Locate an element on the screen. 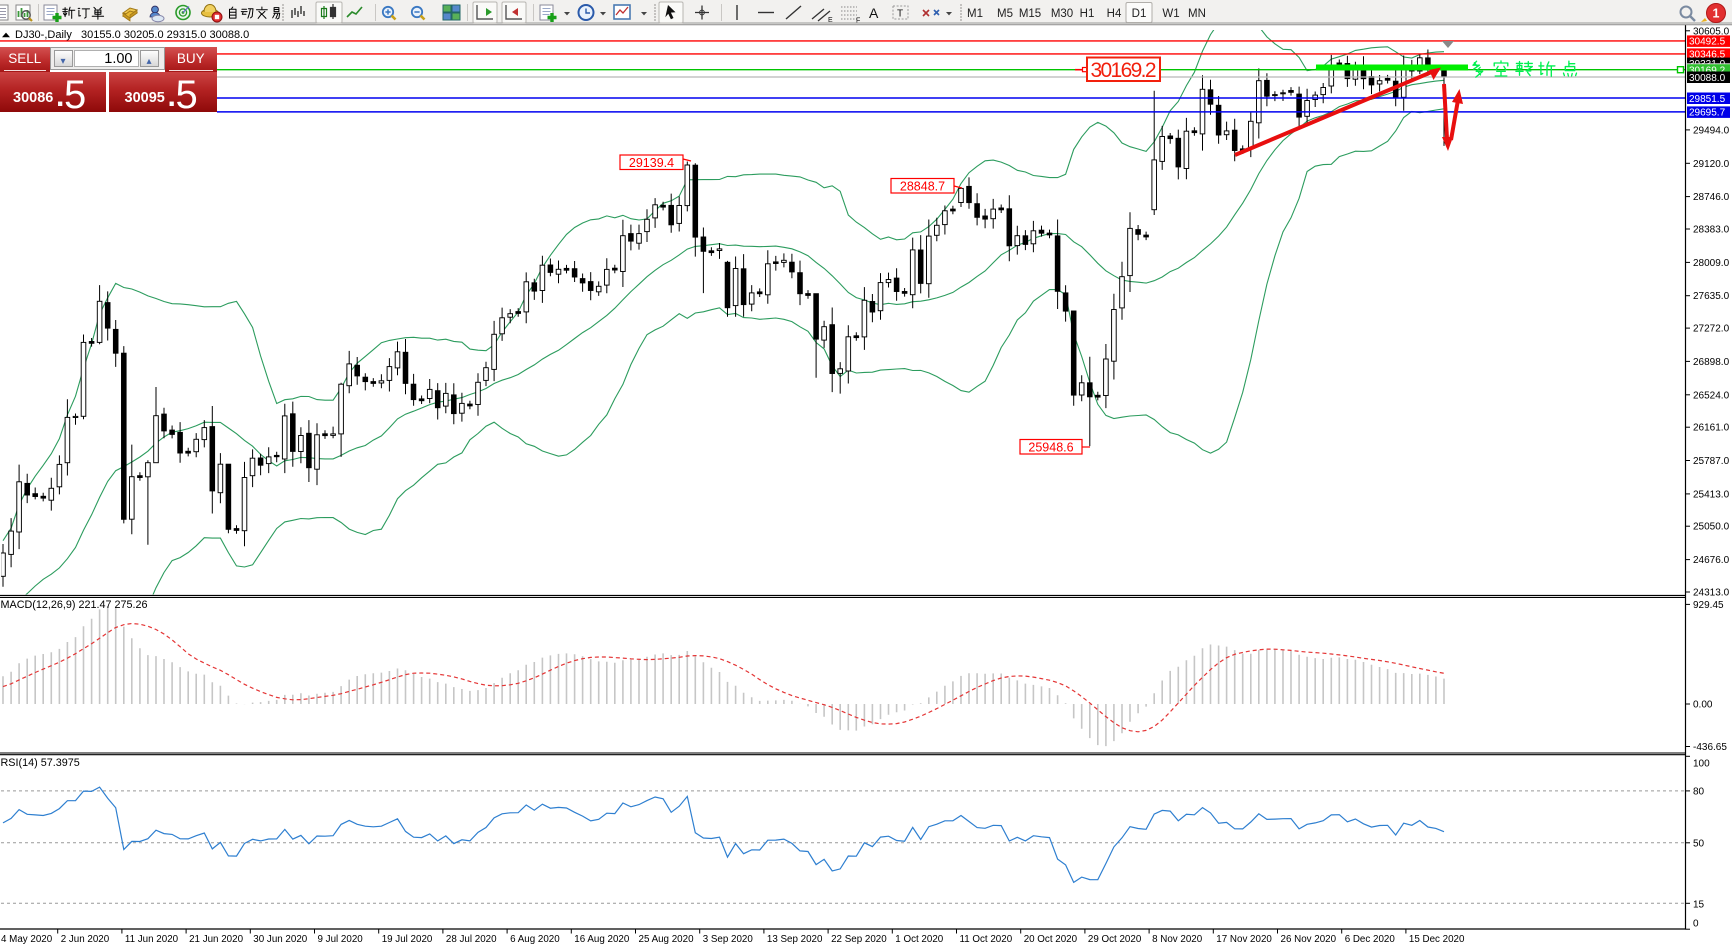 The width and height of the screenshot is (1732, 949). svg-text: 26898.0 is located at coordinates (1711, 362).